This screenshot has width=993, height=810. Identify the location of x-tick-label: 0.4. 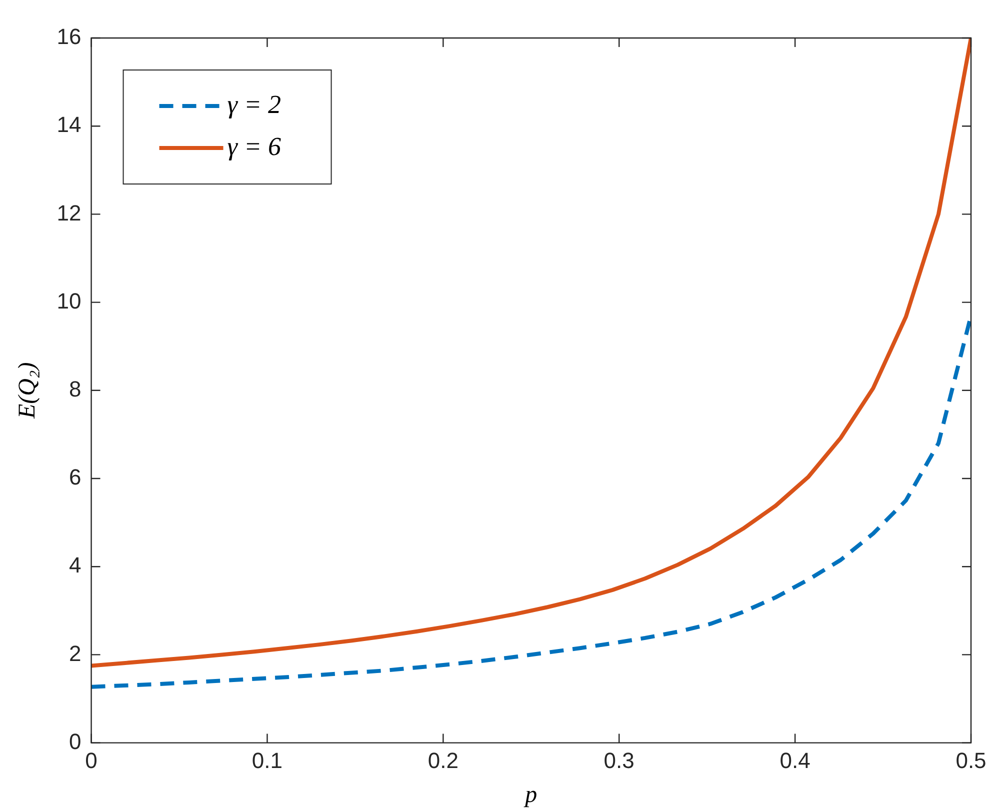
(795, 761).